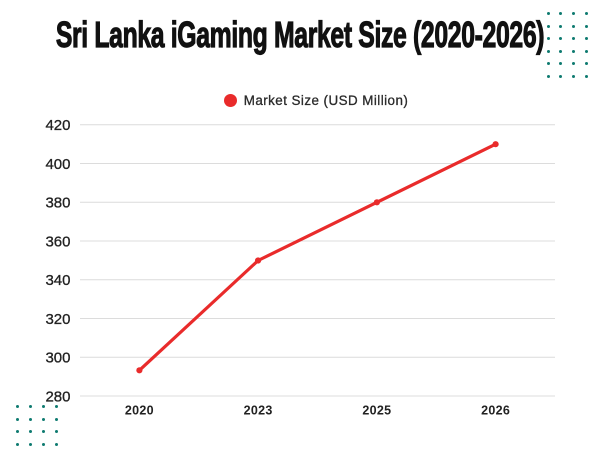 The height and width of the screenshot is (450, 600). What do you see at coordinates (57, 241) in the screenshot?
I see `svg-text: 360` at bounding box center [57, 241].